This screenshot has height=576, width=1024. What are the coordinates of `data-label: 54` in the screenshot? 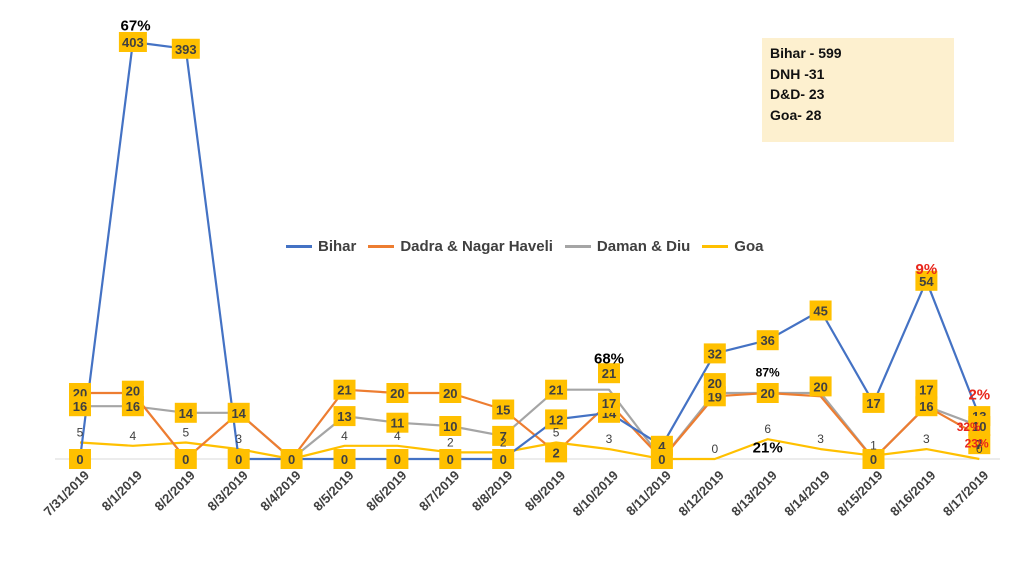 It's located at (926, 281).